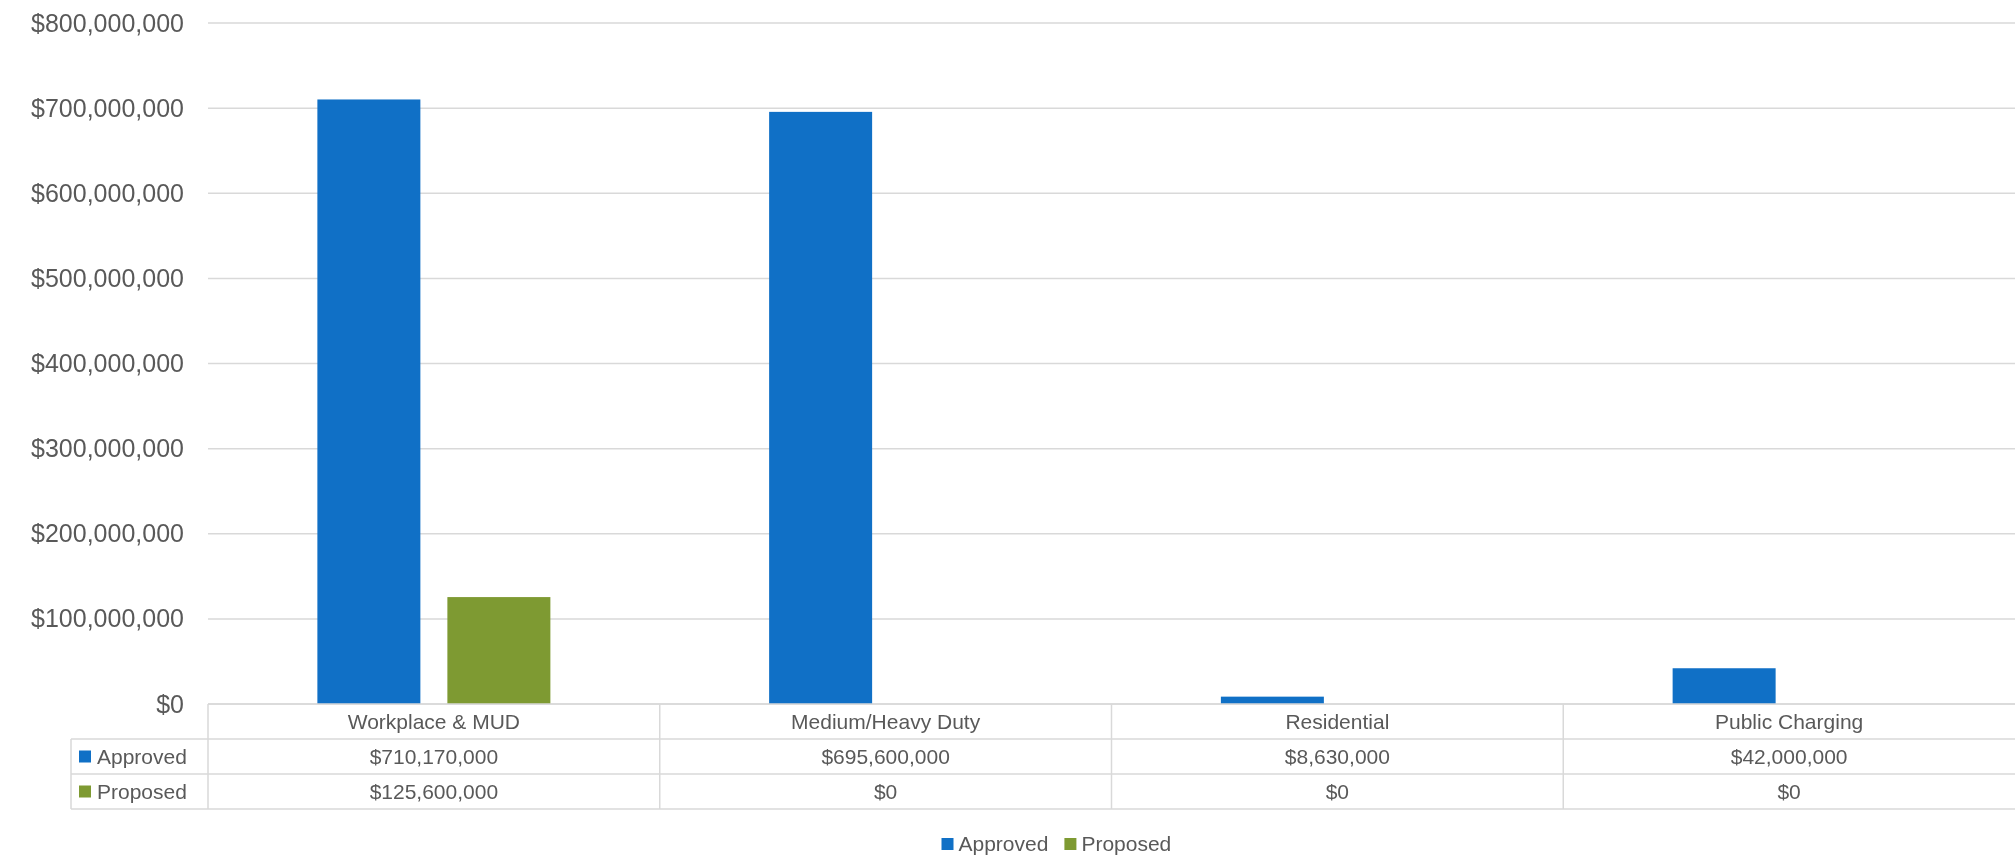  What do you see at coordinates (1337, 756) in the screenshot?
I see `data-label: $8,630,000` at bounding box center [1337, 756].